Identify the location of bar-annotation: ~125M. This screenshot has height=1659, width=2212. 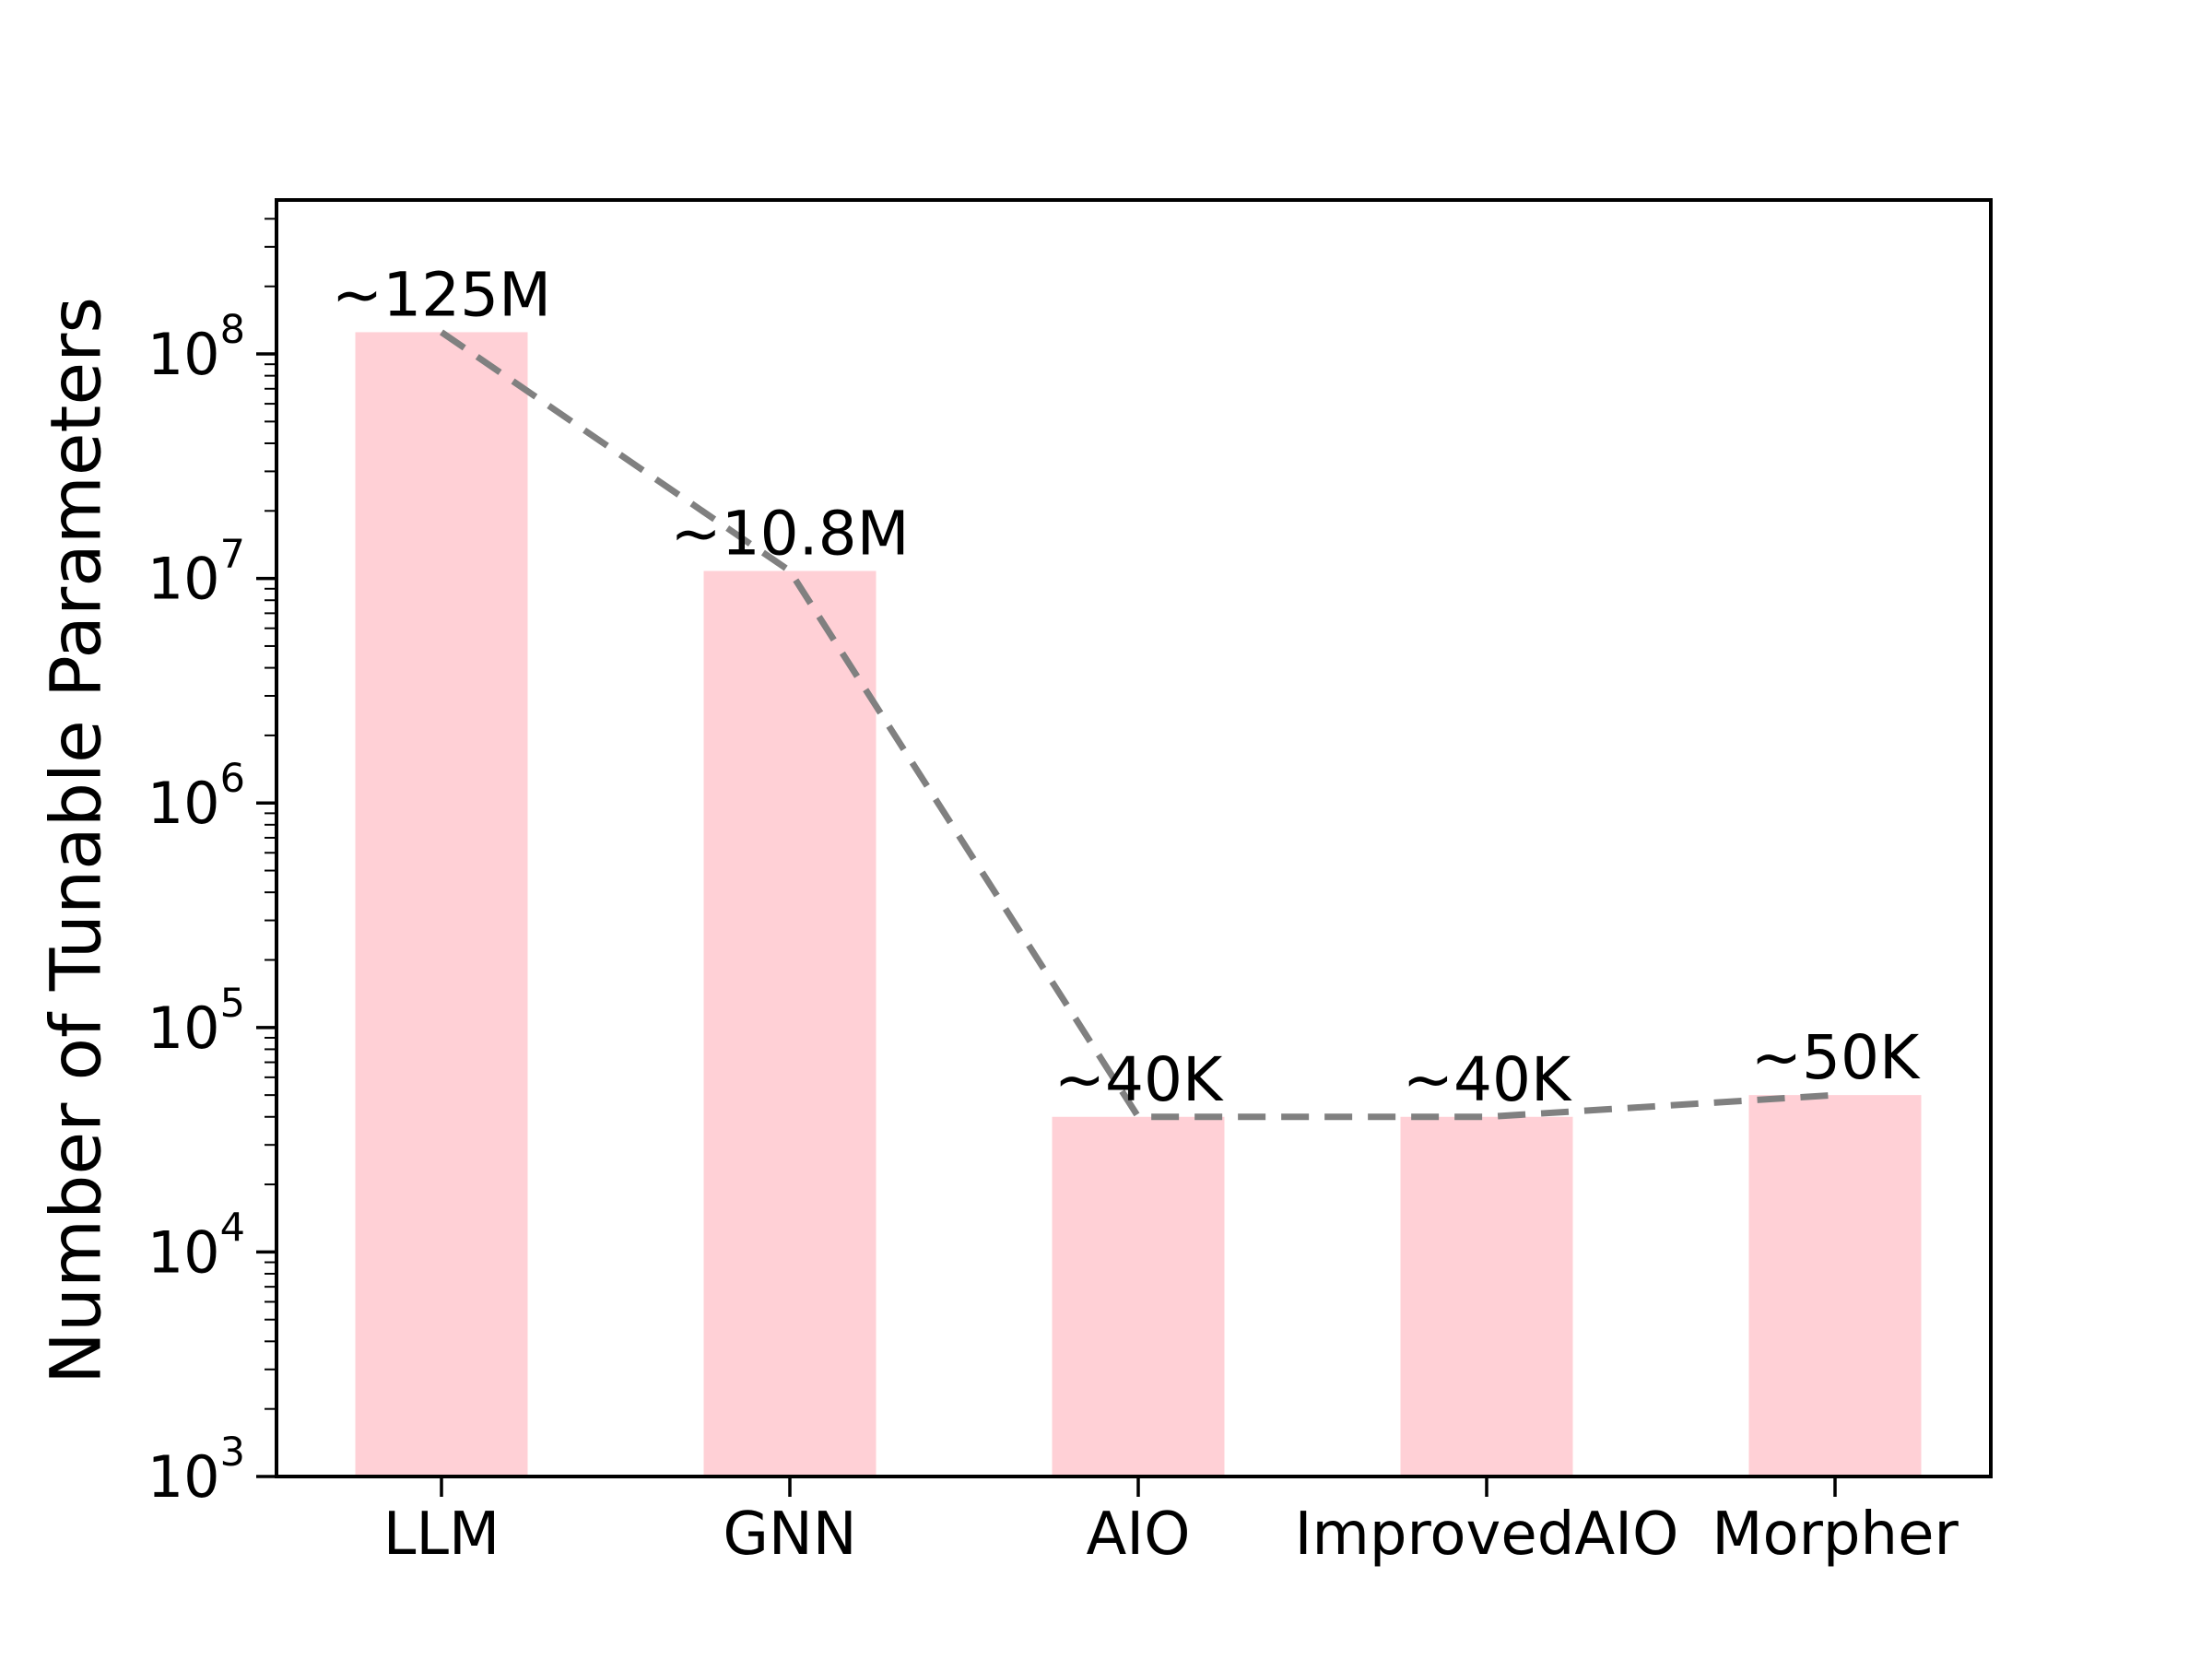
(441, 294).